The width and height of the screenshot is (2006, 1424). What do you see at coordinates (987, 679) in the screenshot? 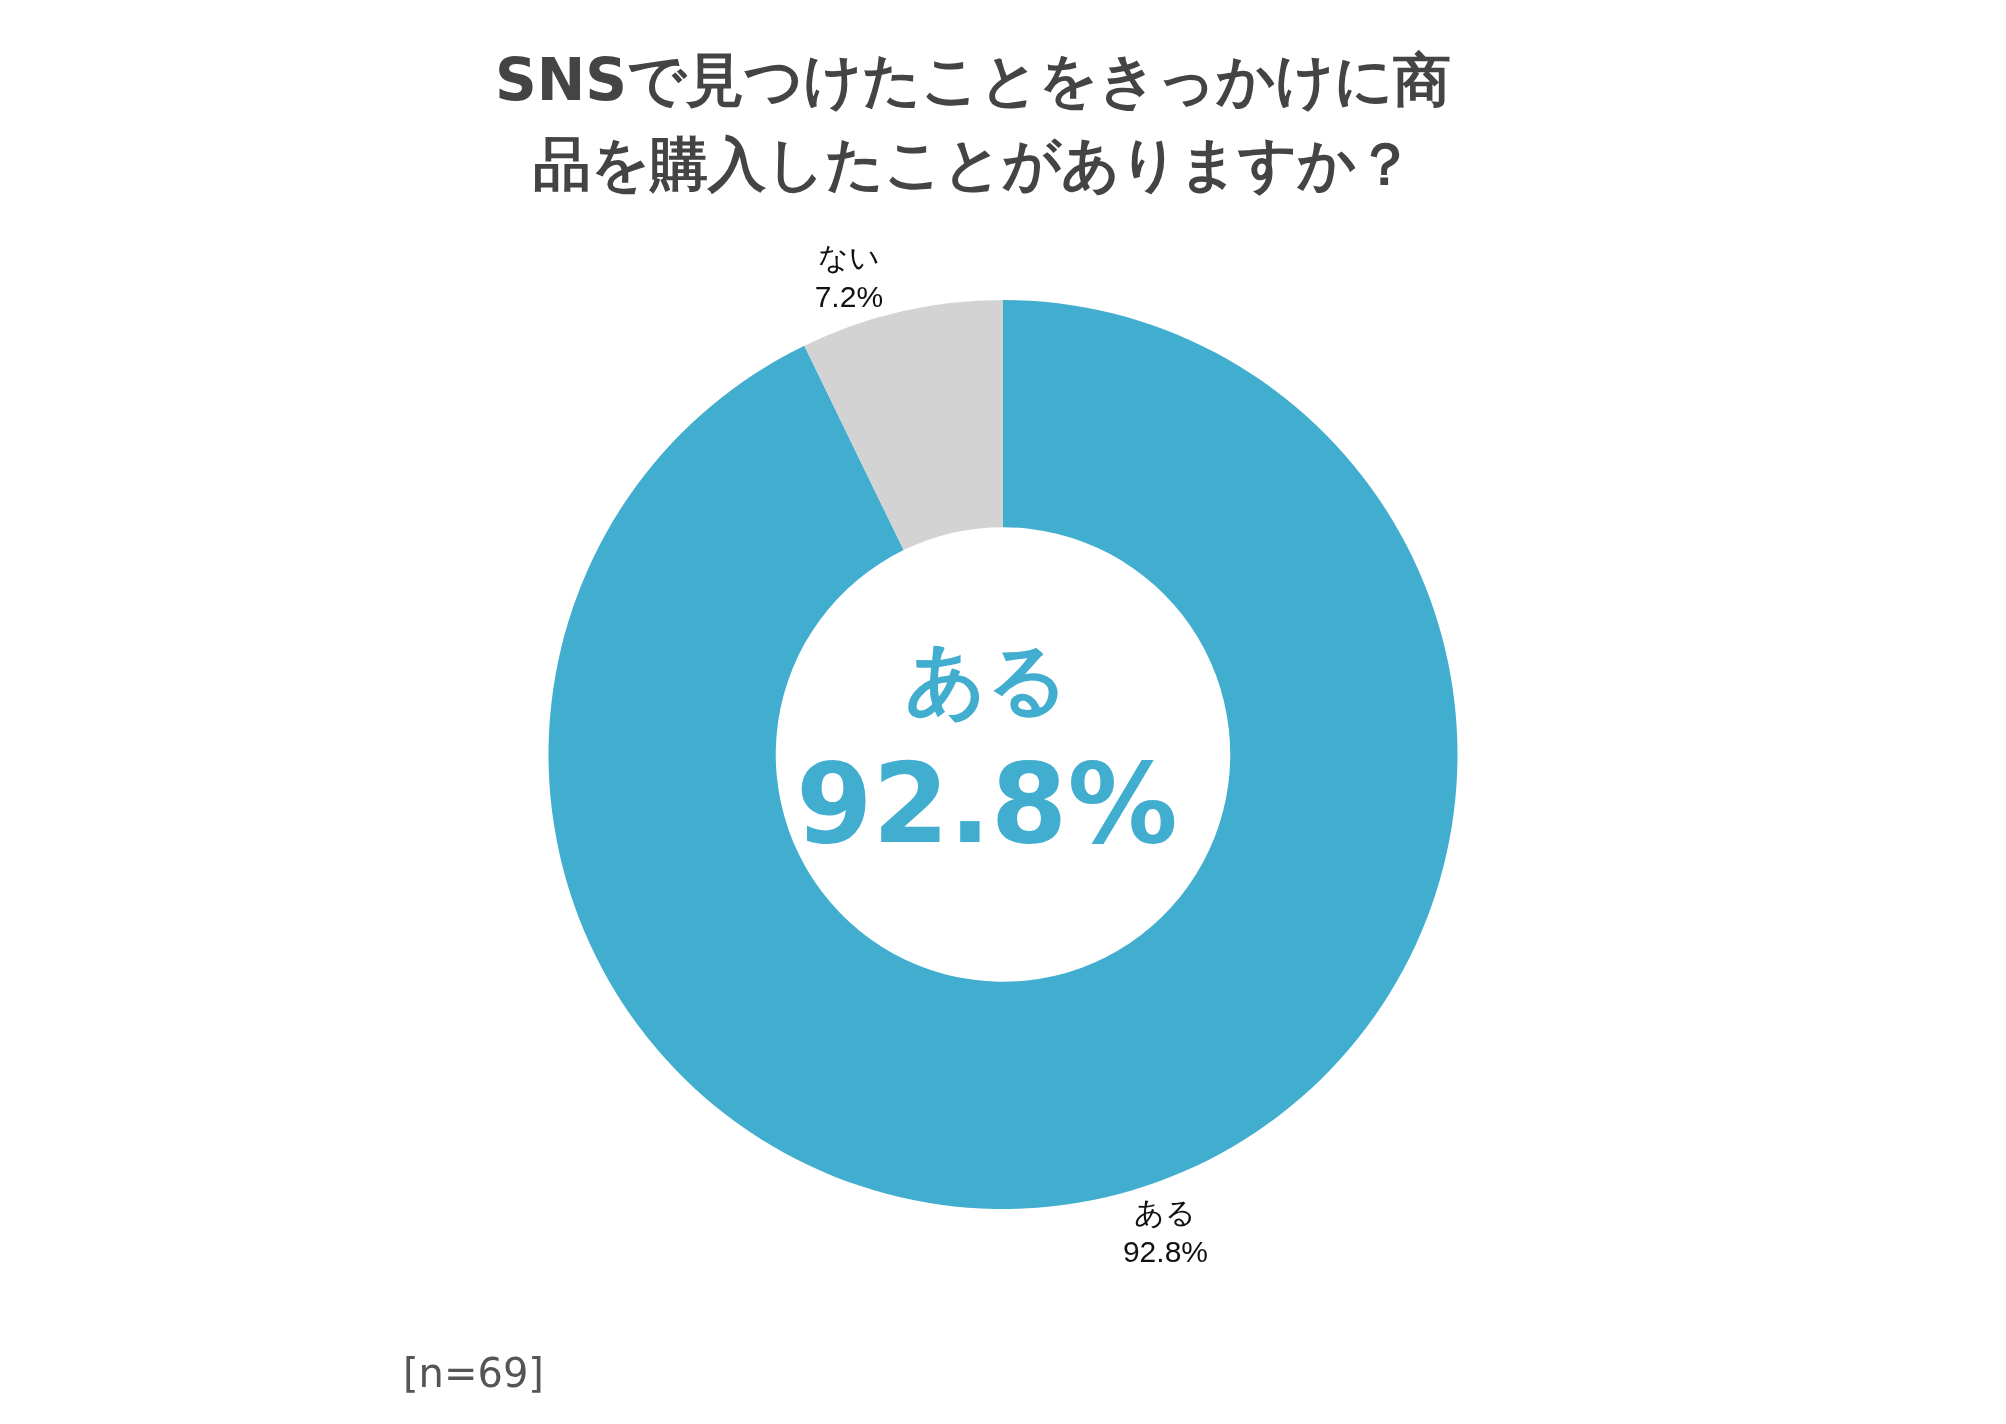
I see `text: ある` at bounding box center [987, 679].